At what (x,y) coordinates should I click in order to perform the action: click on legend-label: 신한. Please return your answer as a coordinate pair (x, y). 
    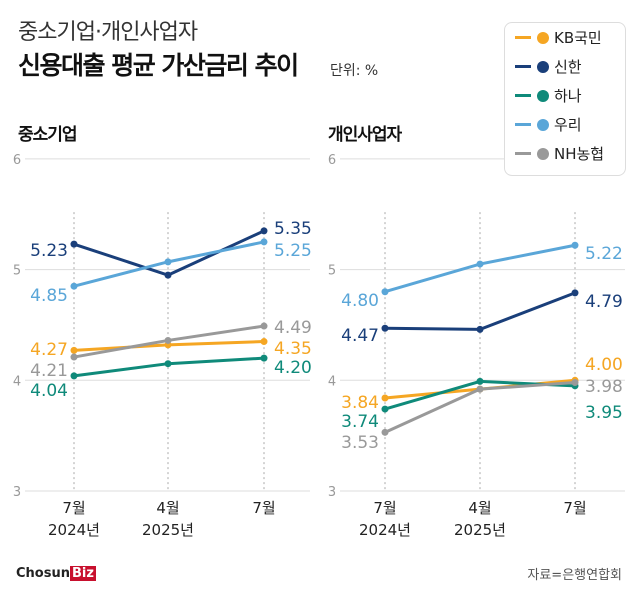
    Looking at the image, I should click on (568, 67).